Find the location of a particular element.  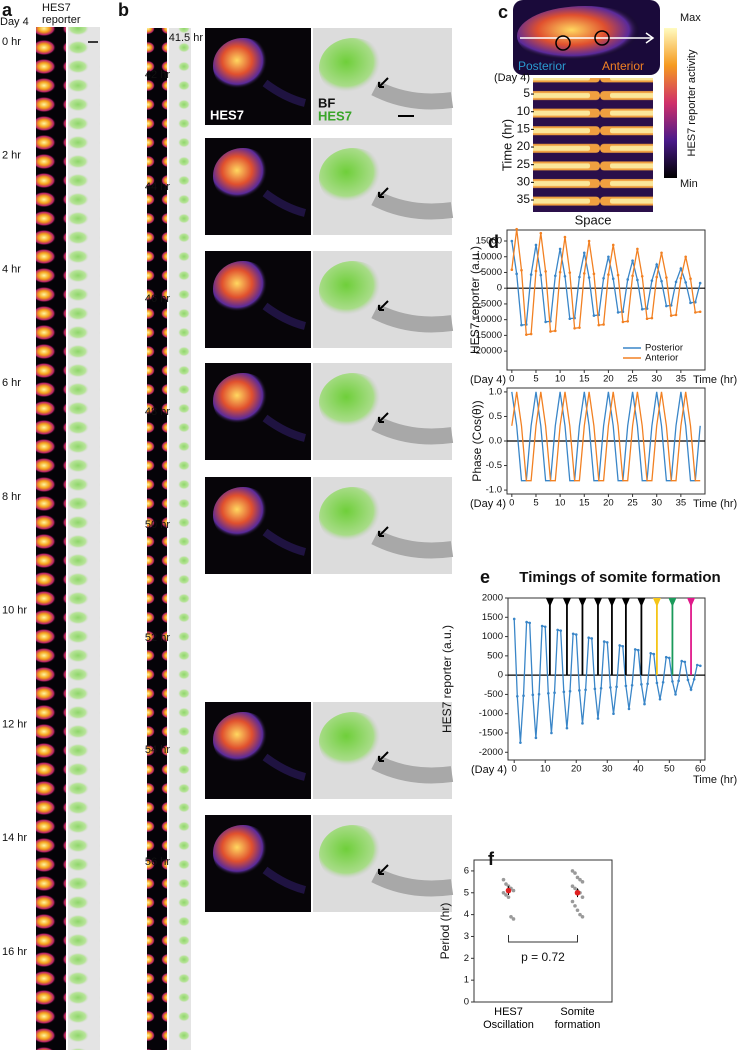

colorbar-label: HES7 reporter activity is located at coordinates (692, 102).